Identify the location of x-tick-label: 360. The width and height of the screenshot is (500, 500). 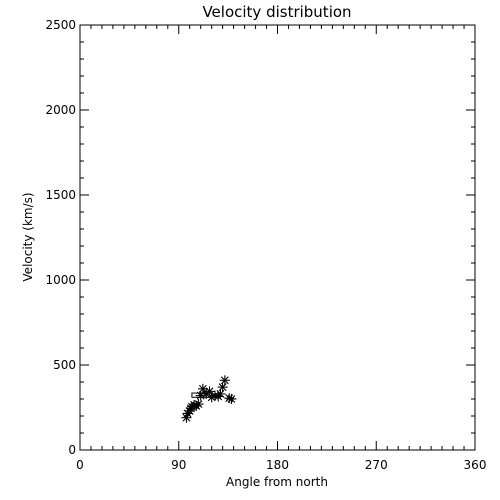
(475, 465).